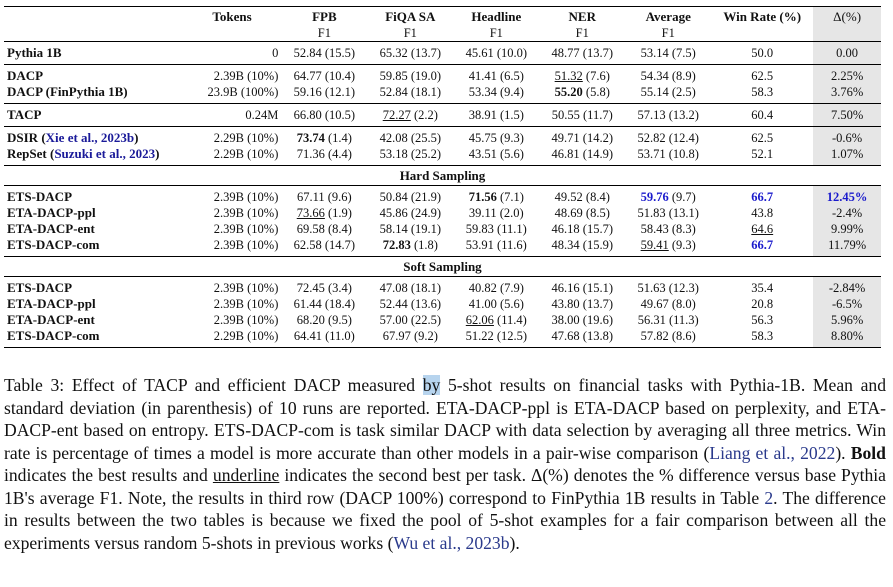 This screenshot has width=893, height=587. Describe the element at coordinates (442, 6) in the screenshot. I see `table-top-rule` at that location.